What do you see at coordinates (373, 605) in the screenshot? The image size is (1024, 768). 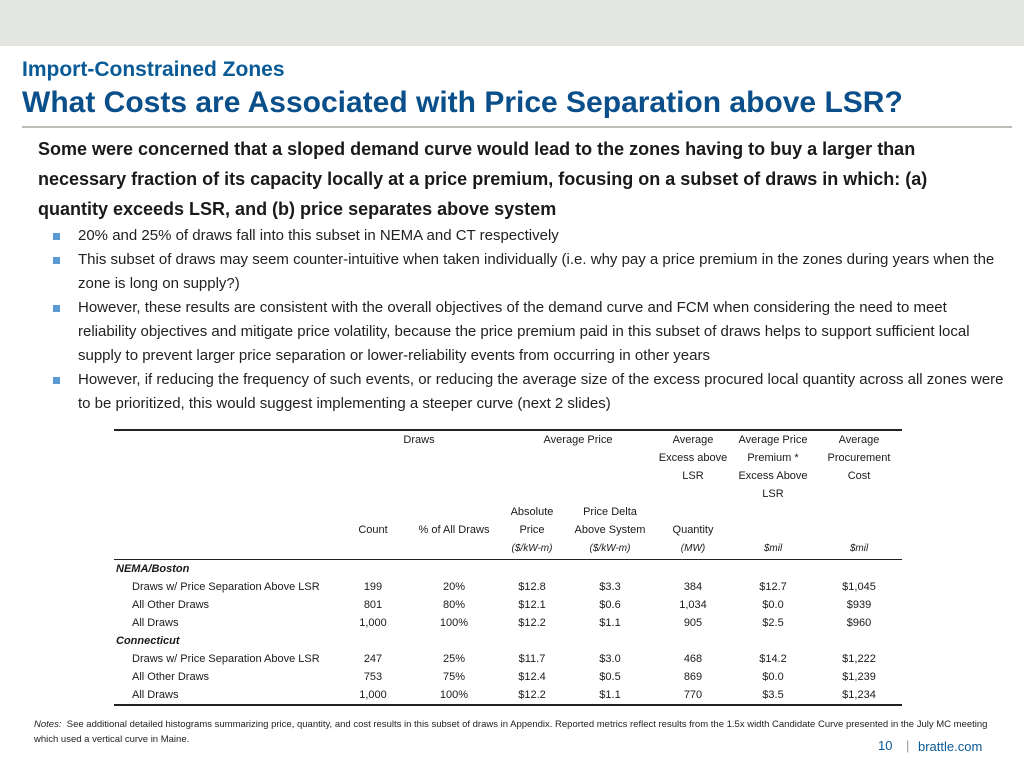 I see `cell-count: 801` at bounding box center [373, 605].